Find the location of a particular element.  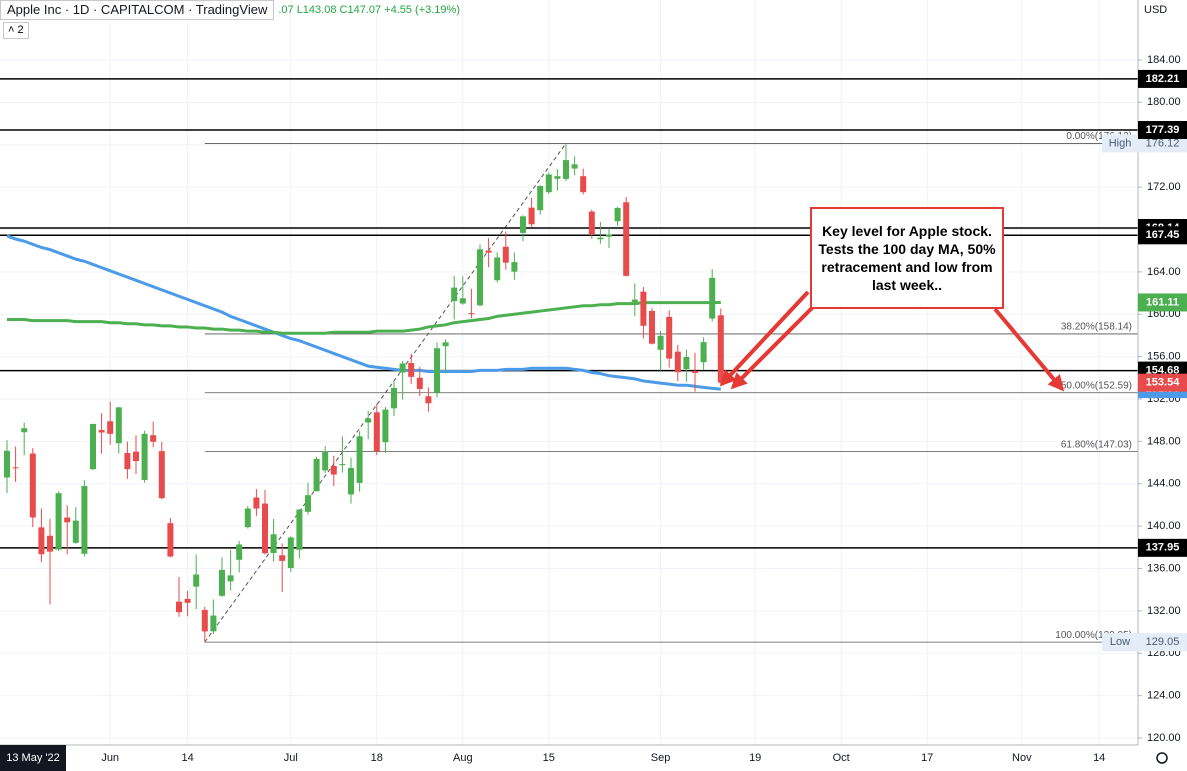

y-tick-label: 132.00 is located at coordinates (1164, 611).